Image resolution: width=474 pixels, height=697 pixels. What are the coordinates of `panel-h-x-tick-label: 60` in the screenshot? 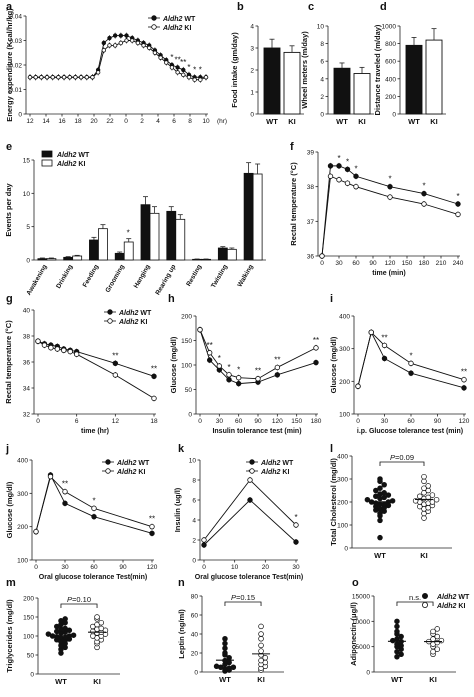 It's located at (239, 421).